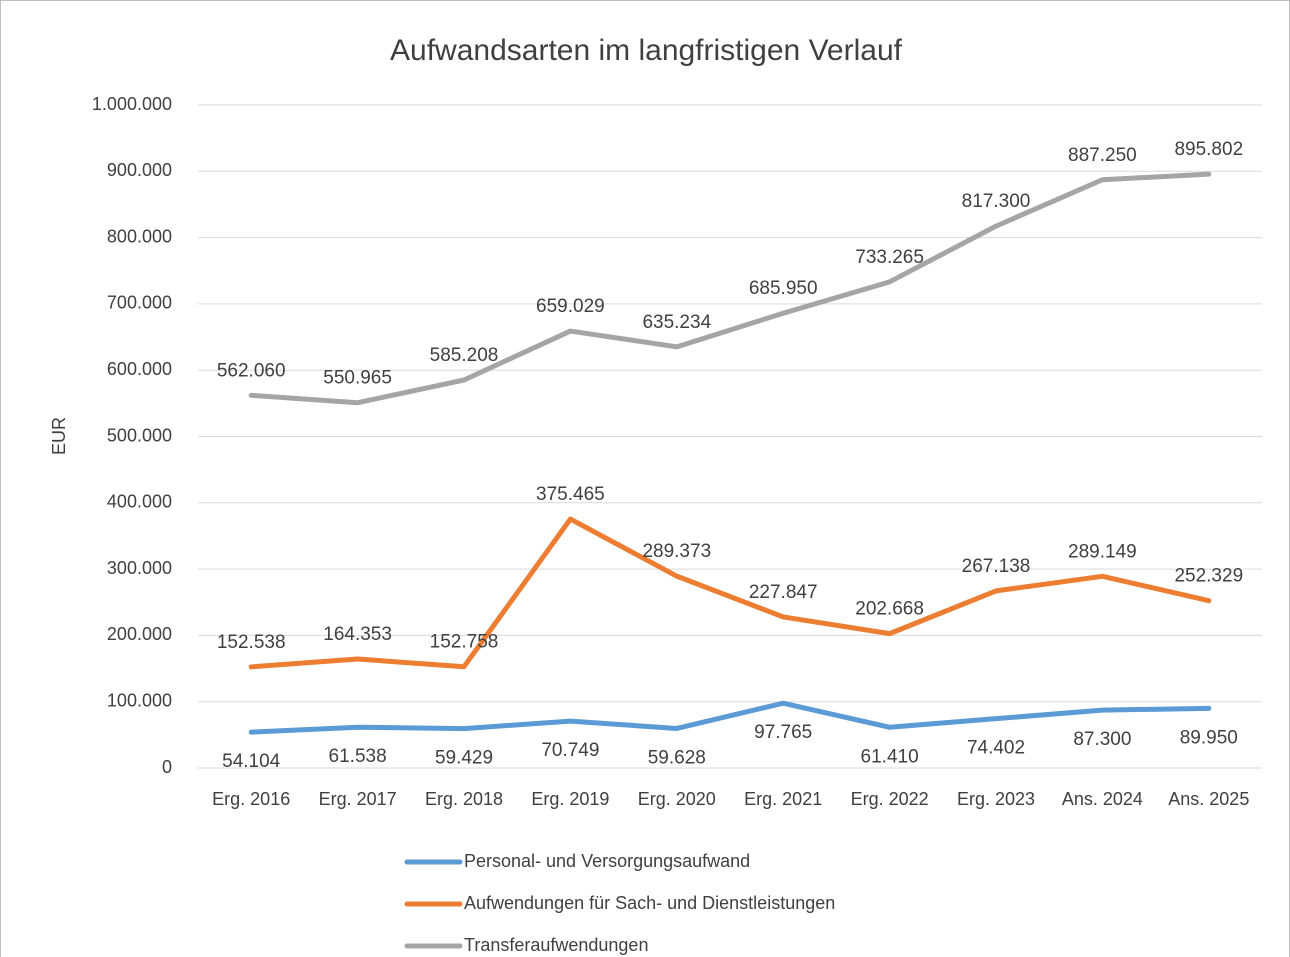 The image size is (1290, 957). I want to click on legend-label: Personal- und Versorgungsaufwand, so click(607, 861).